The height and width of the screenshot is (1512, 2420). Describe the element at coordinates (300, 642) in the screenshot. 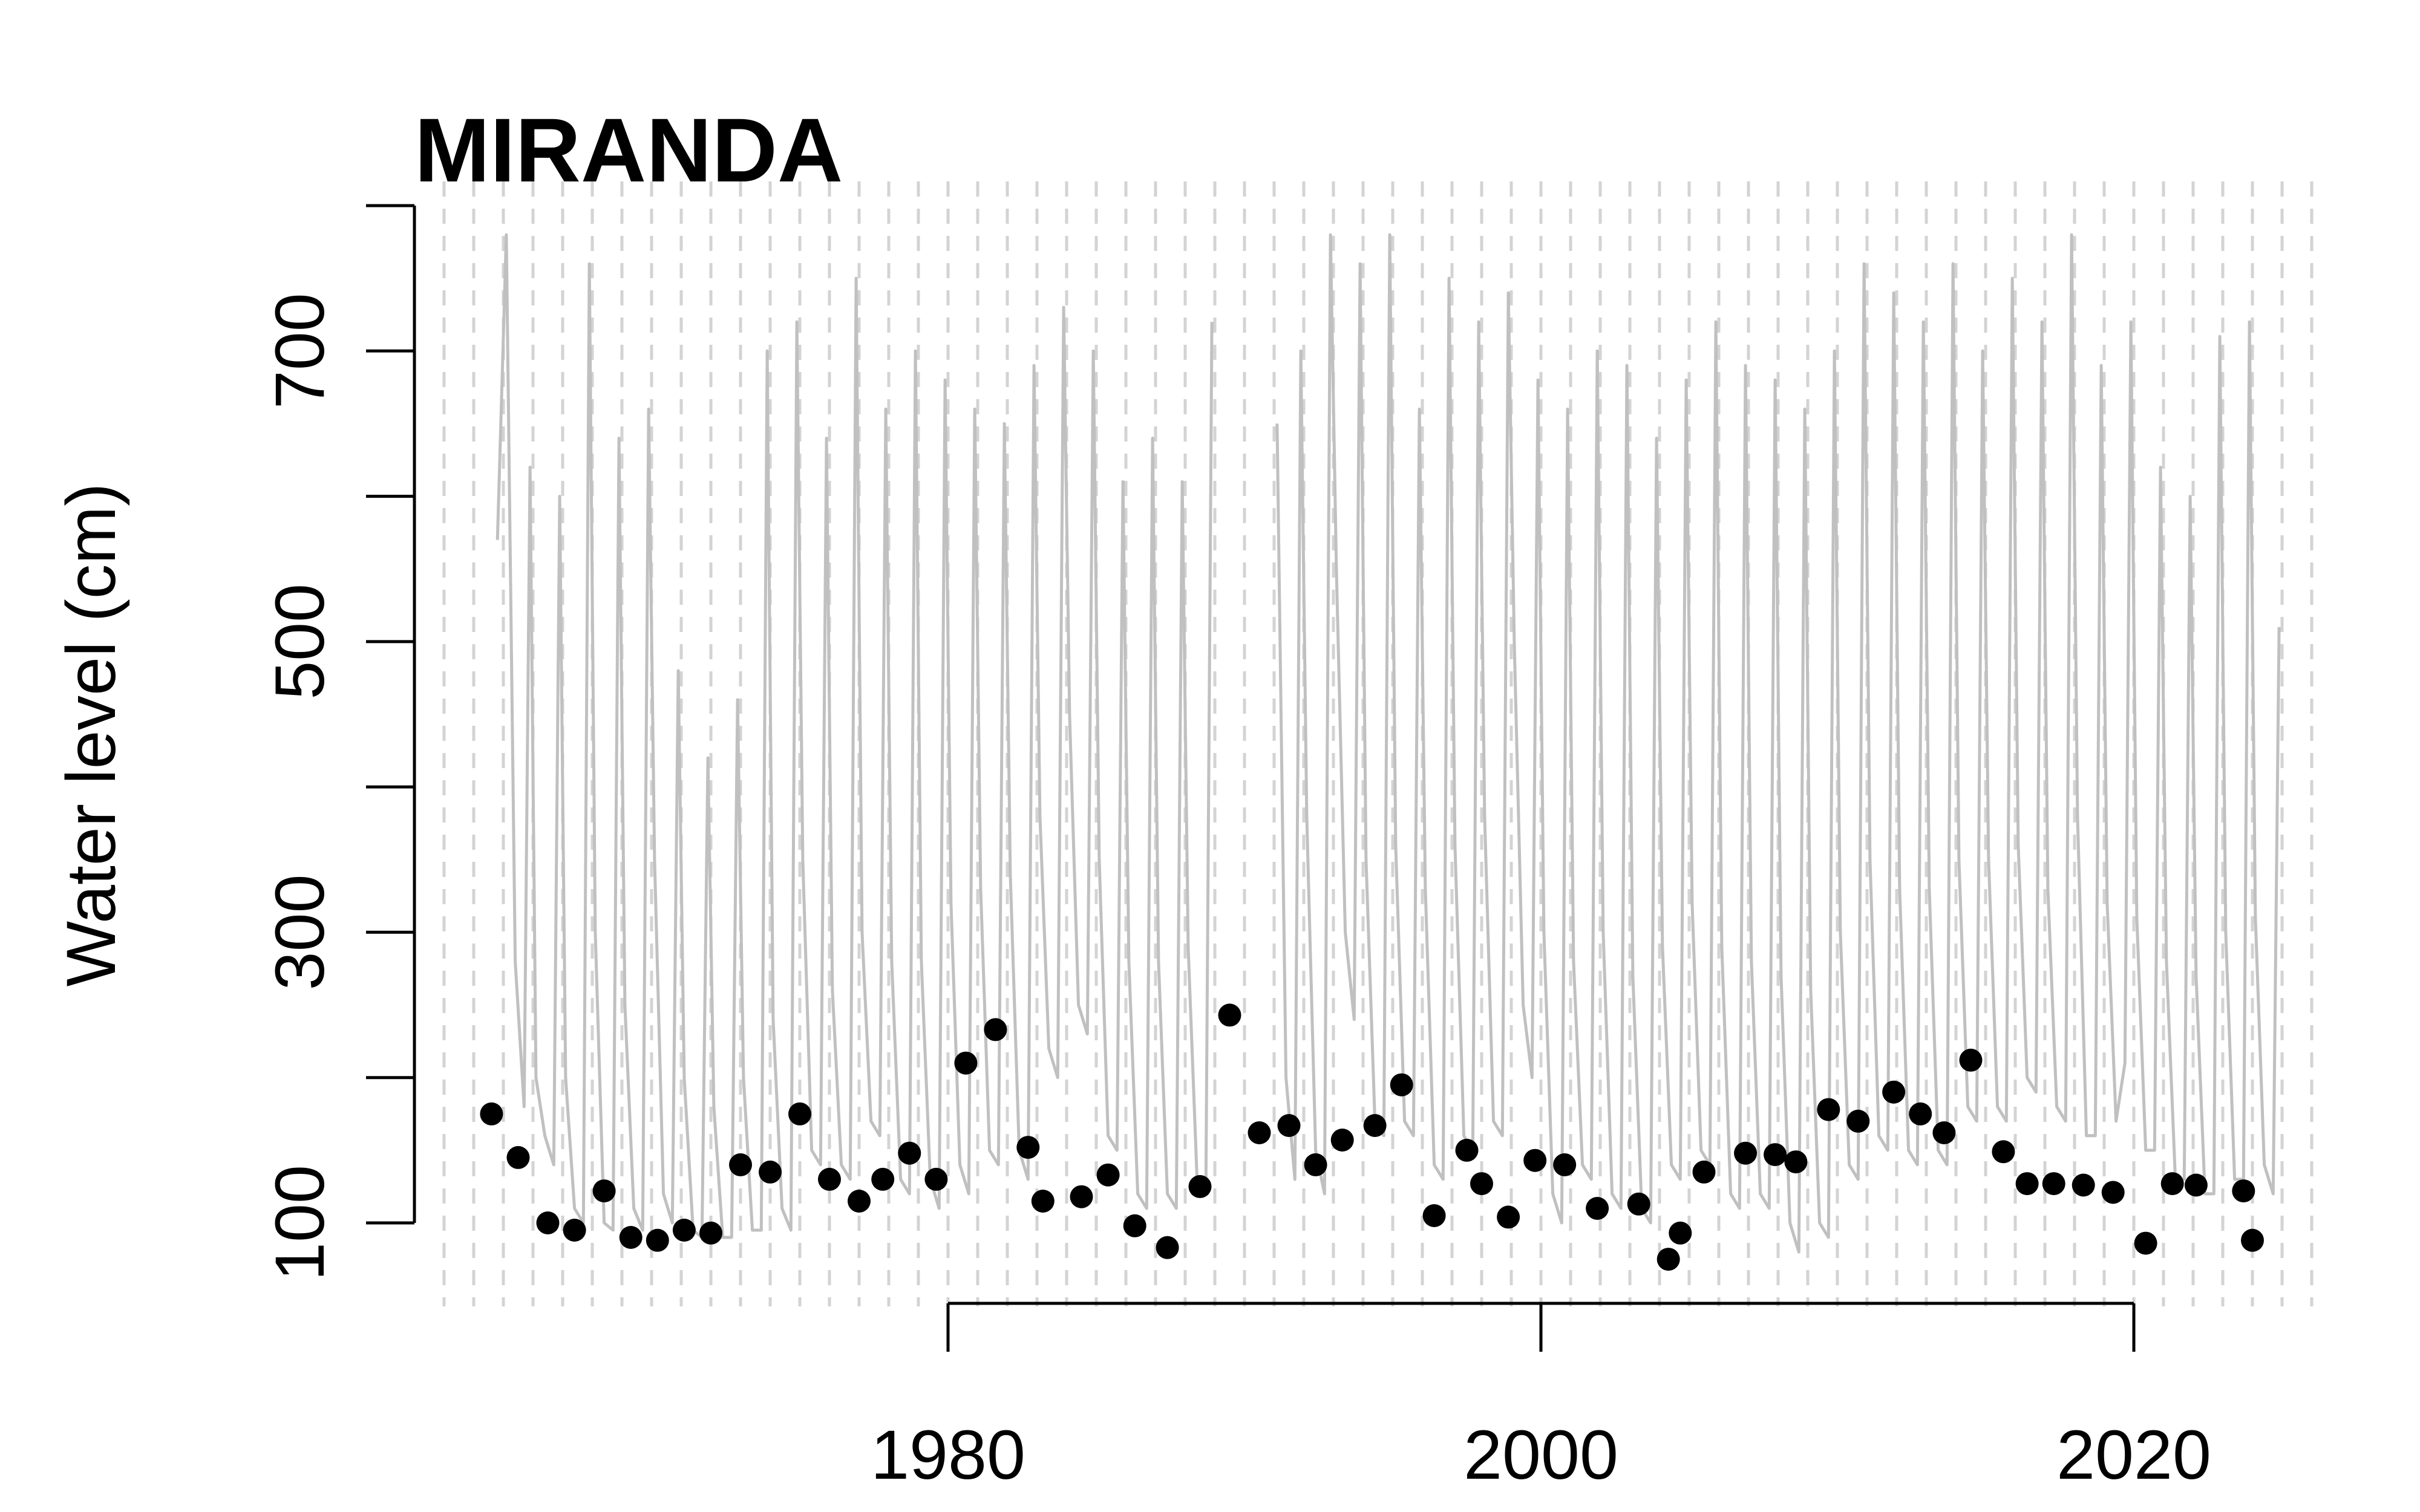

I see `y-tick-label-500: 500` at that location.